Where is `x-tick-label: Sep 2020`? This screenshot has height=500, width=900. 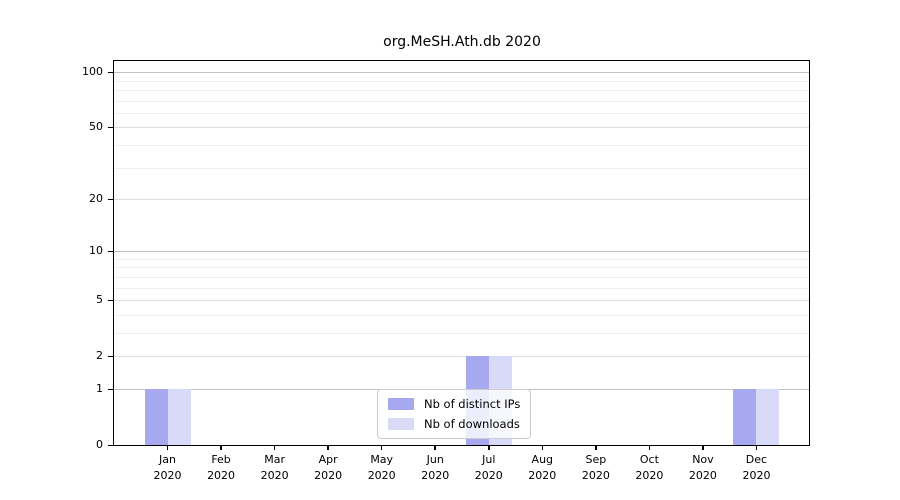
x-tick-label: Sep 2020 is located at coordinates (596, 467).